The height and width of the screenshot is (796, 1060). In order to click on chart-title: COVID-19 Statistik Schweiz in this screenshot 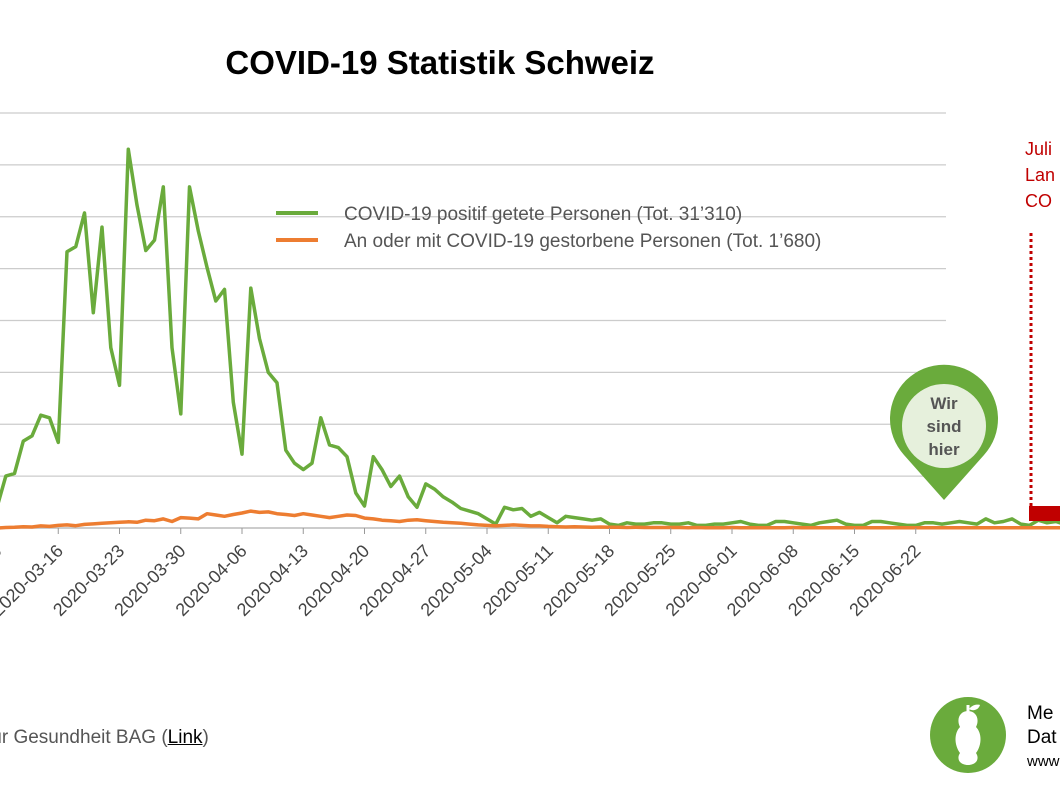, I will do `click(440, 62)`.